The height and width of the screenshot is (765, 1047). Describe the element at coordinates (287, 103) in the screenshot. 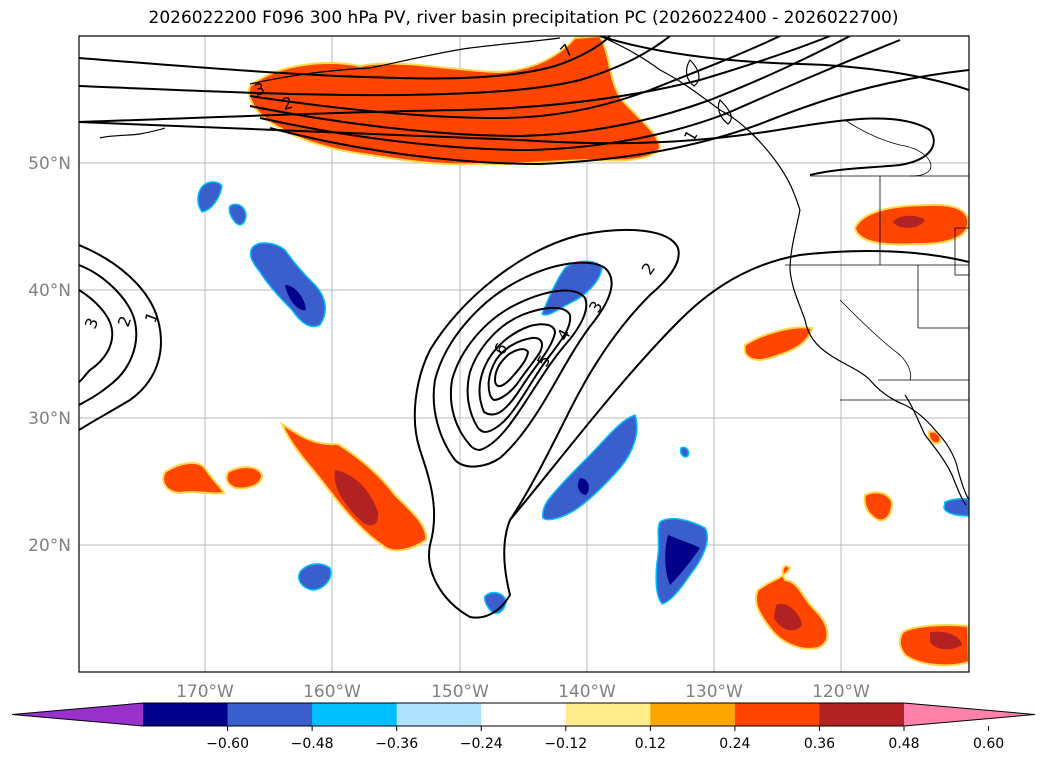

I see `contour-label: 2` at that location.